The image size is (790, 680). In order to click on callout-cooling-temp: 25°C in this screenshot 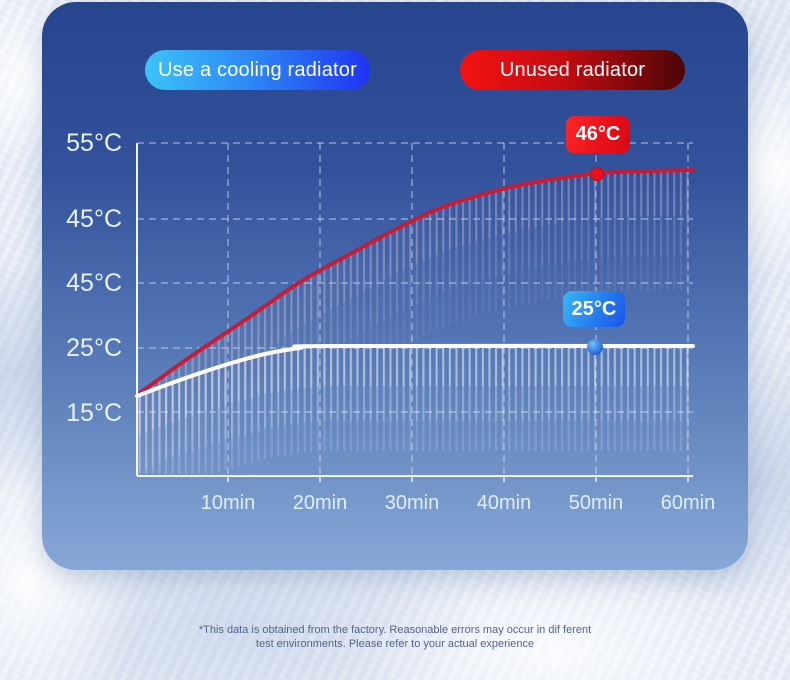, I will do `click(594, 309)`.